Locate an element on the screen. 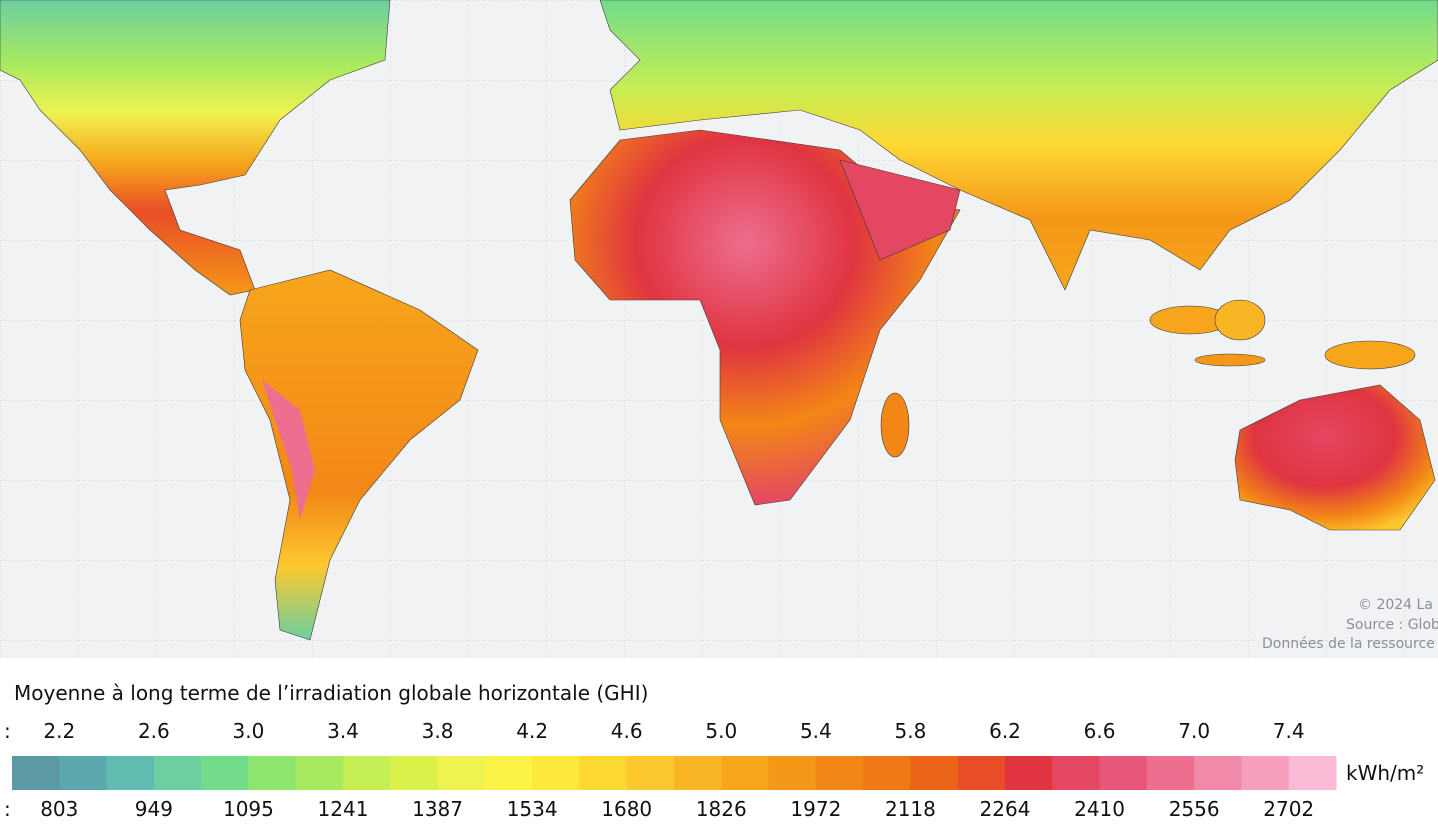 The image size is (1438, 840). bottom-label: 1095 is located at coordinates (248, 809).